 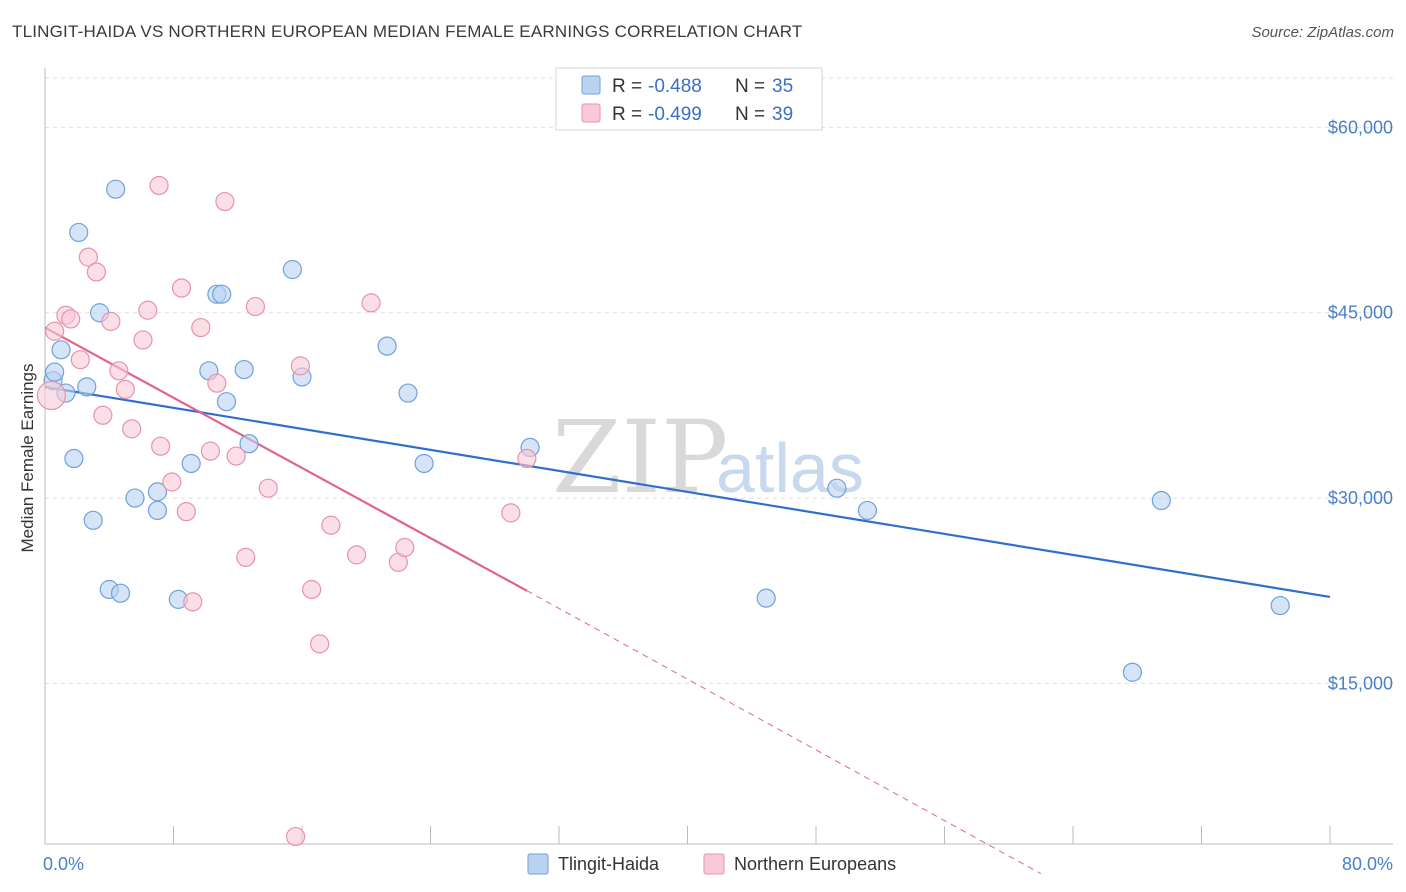 What do you see at coordinates (627, 114) in the screenshot?
I see `legend-r-label-2: R =` at bounding box center [627, 114].